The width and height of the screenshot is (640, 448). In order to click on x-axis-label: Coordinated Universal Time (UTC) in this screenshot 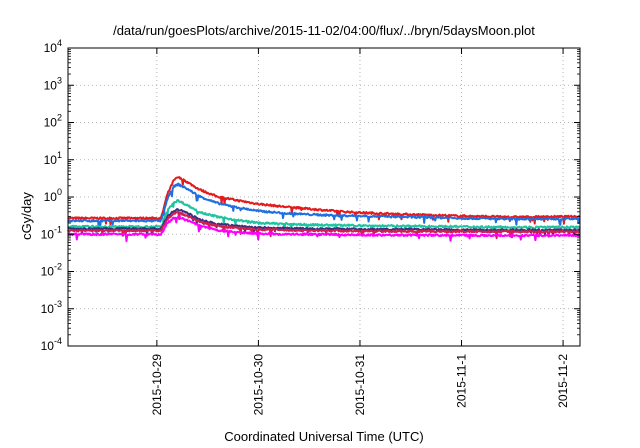, I will do `click(323, 436)`.